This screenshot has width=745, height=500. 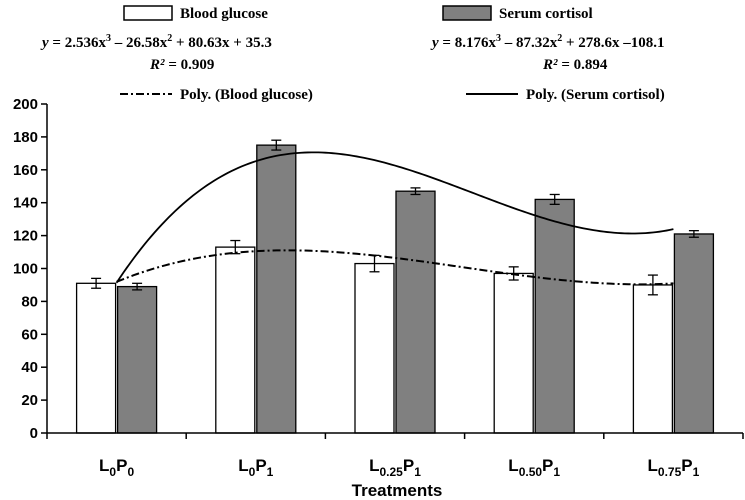 I want to click on legend-label-poly-blood-glucose: Poly. (Blood glucose), so click(x=246, y=95).